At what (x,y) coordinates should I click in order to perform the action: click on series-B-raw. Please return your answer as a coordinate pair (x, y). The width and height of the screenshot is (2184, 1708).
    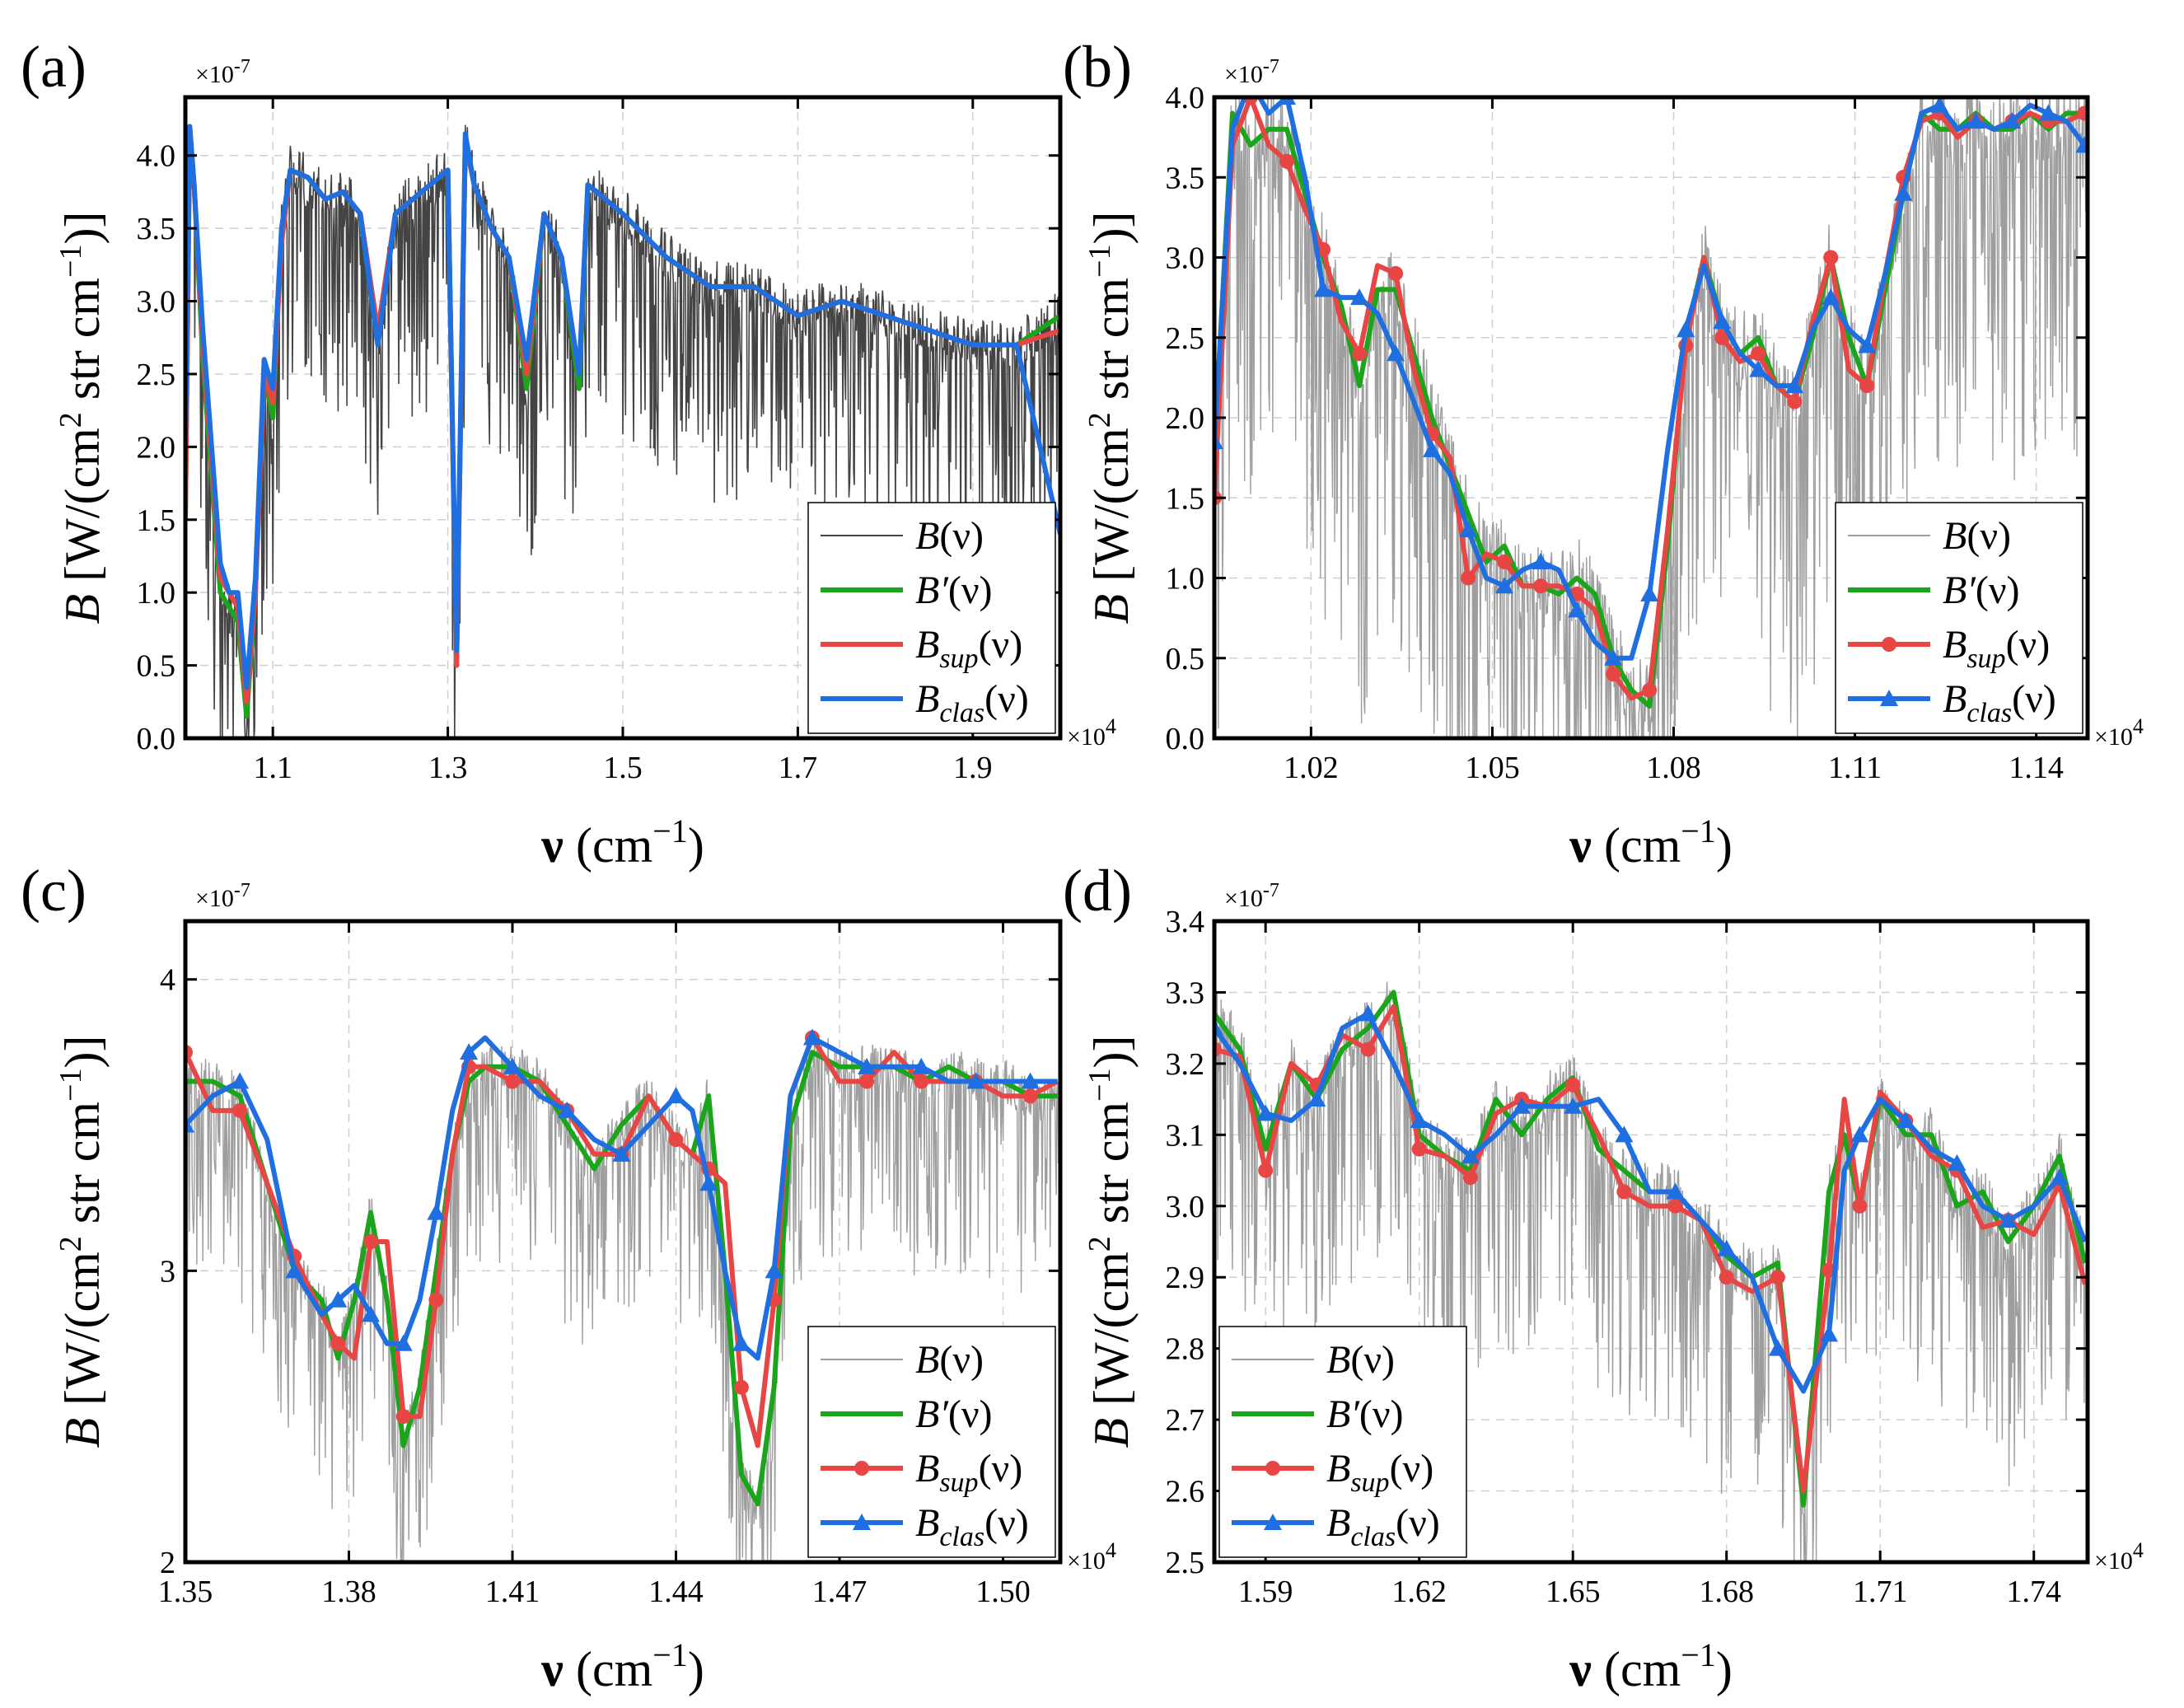
    Looking at the image, I should click on (622, 1297).